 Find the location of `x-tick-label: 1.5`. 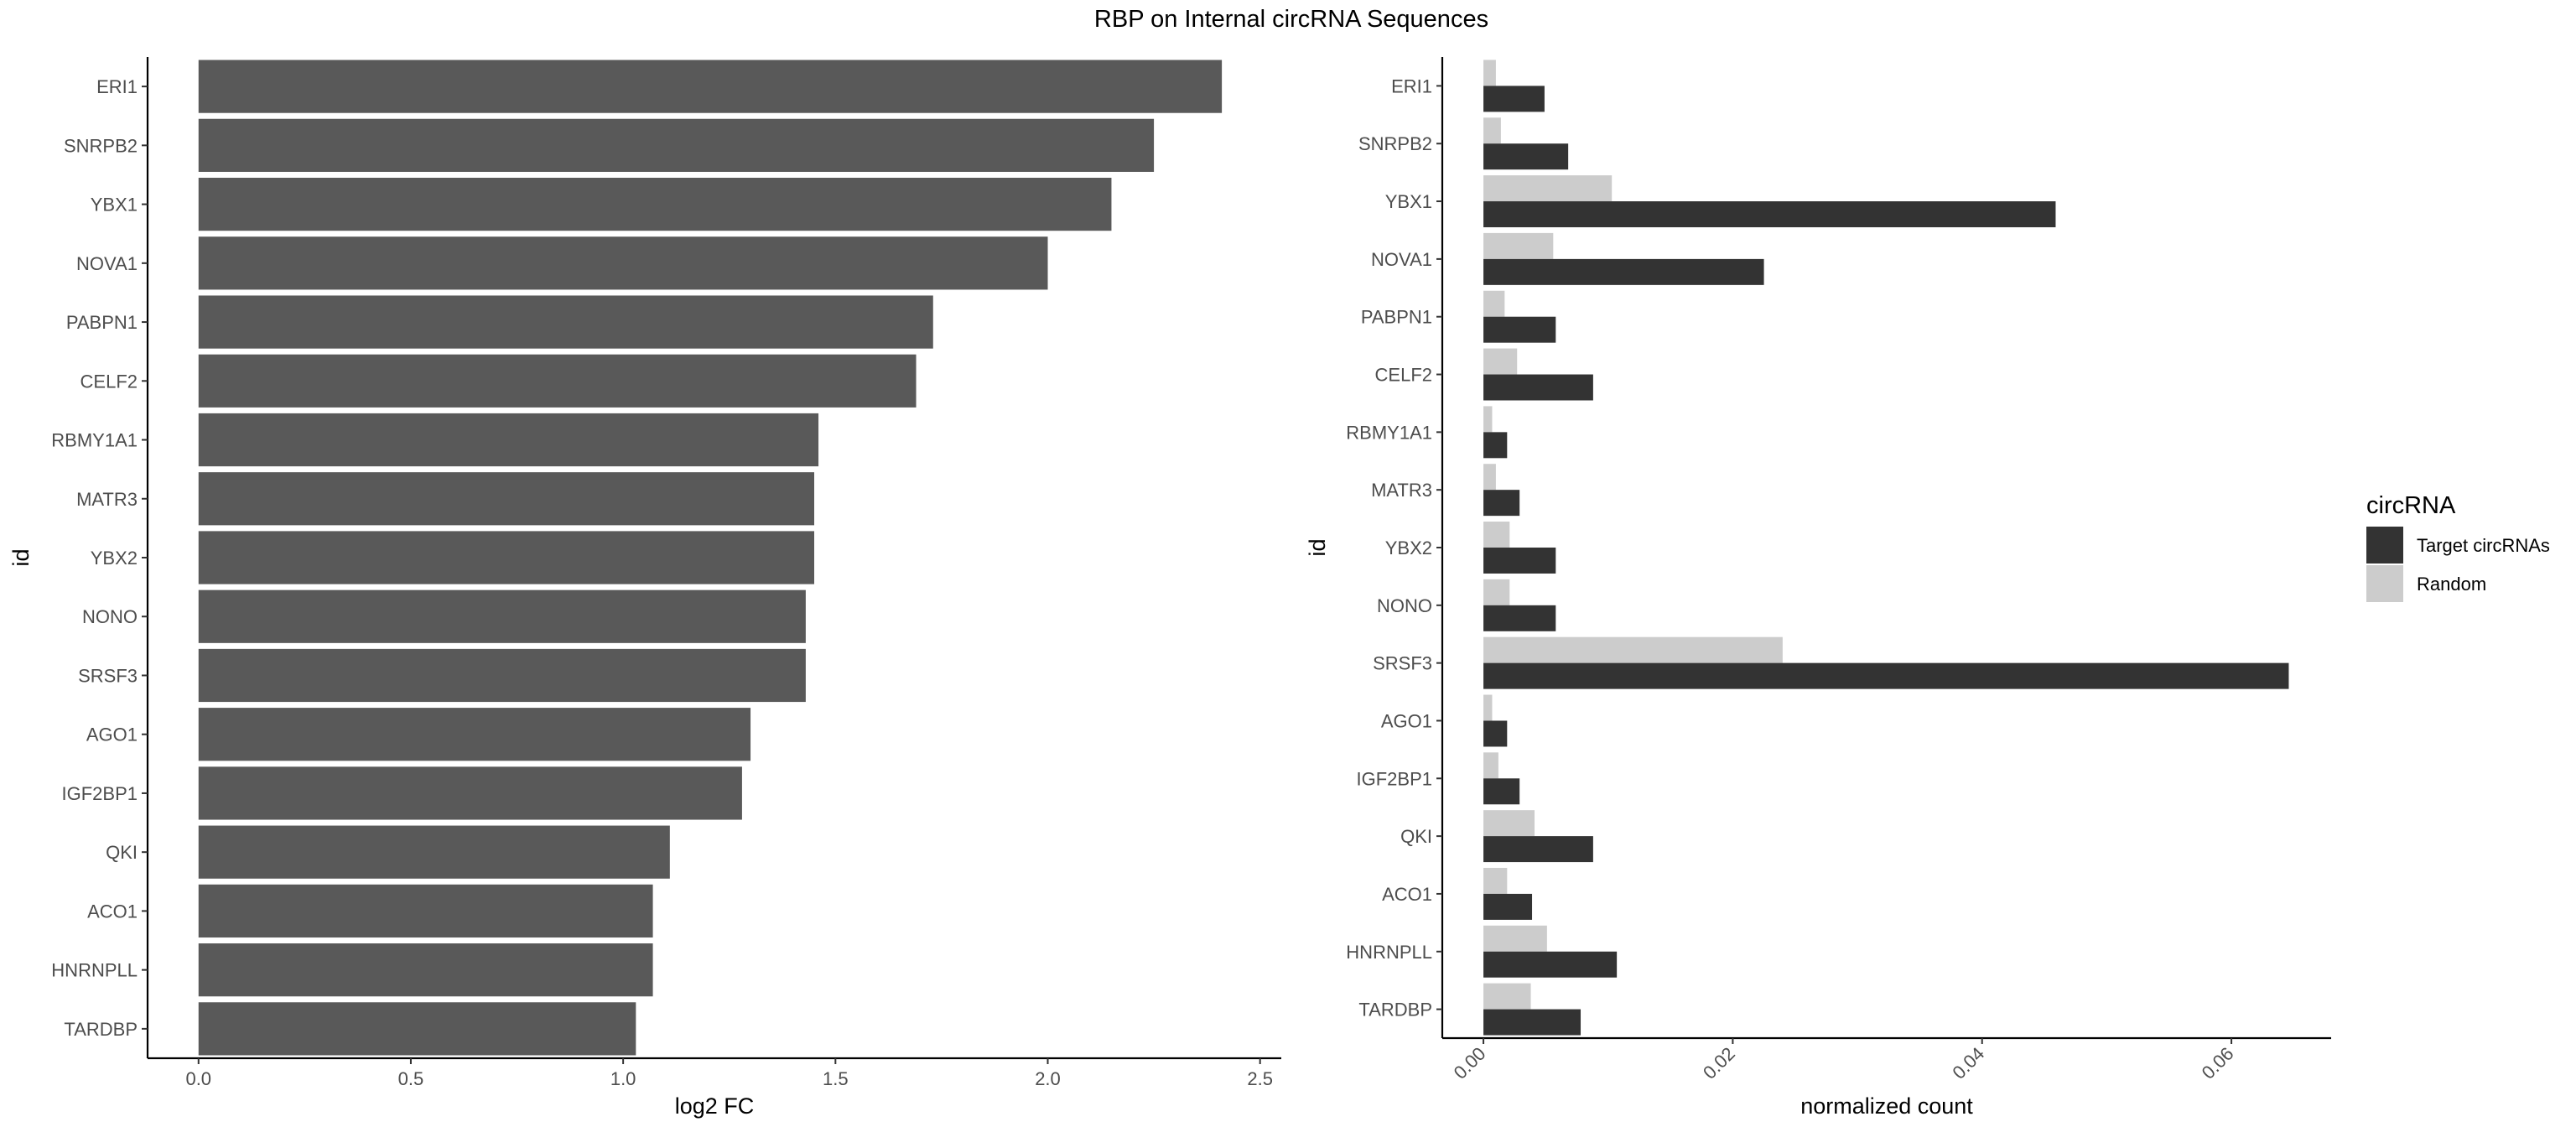

x-tick-label: 1.5 is located at coordinates (836, 1078).